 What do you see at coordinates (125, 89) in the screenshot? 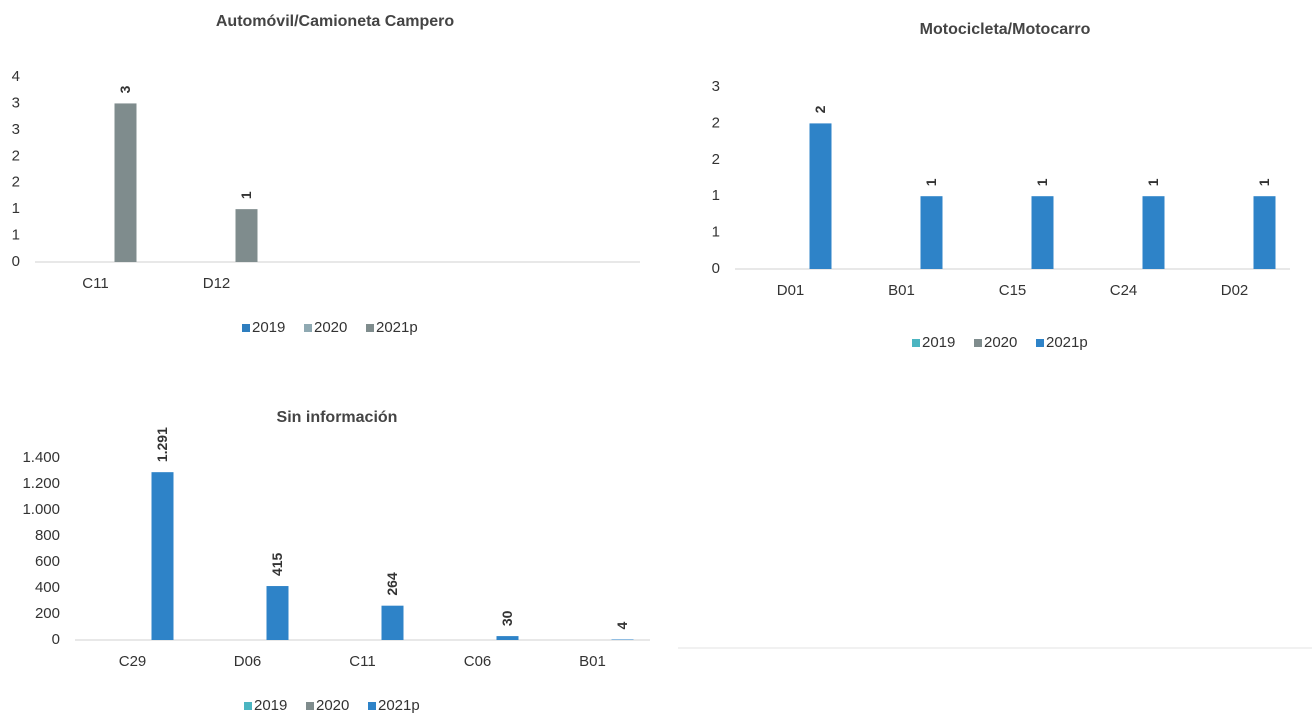
I see `data-label: 3` at bounding box center [125, 89].